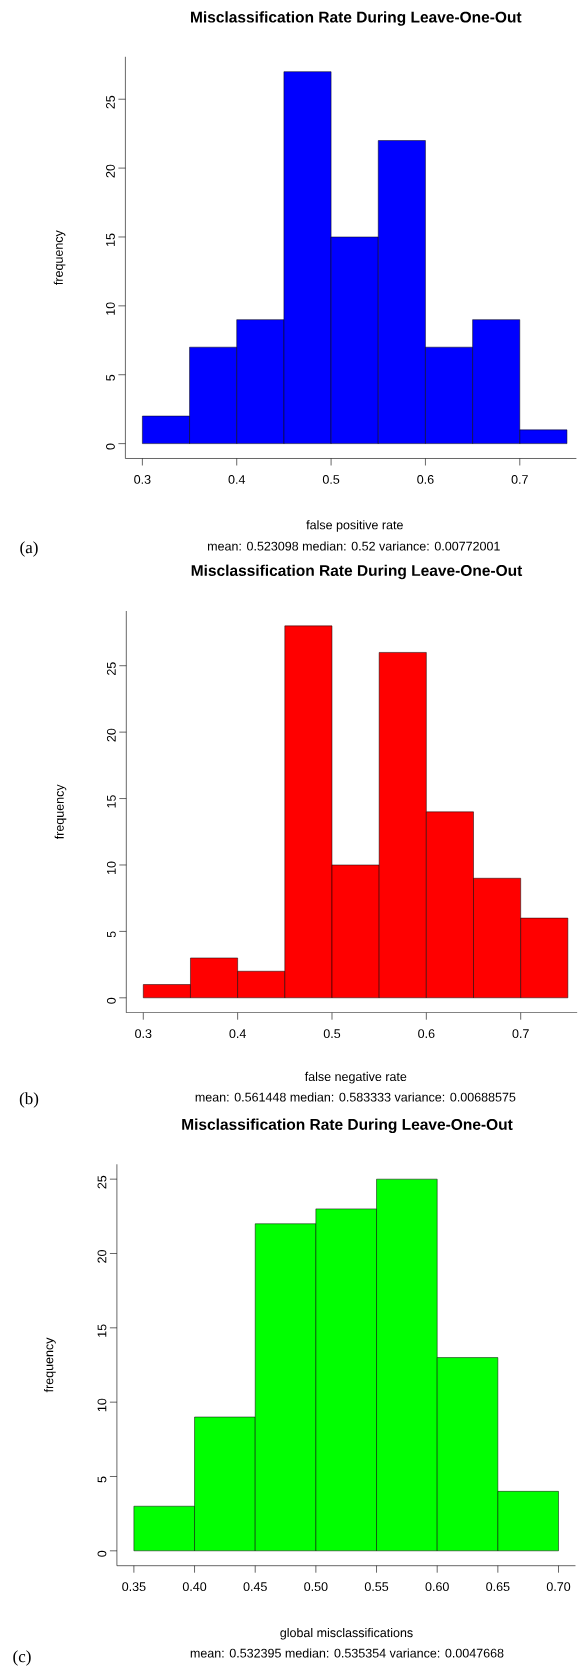 The height and width of the screenshot is (1670, 578). What do you see at coordinates (559, 1587) in the screenshot?
I see `x-tick-label: 0.70` at bounding box center [559, 1587].